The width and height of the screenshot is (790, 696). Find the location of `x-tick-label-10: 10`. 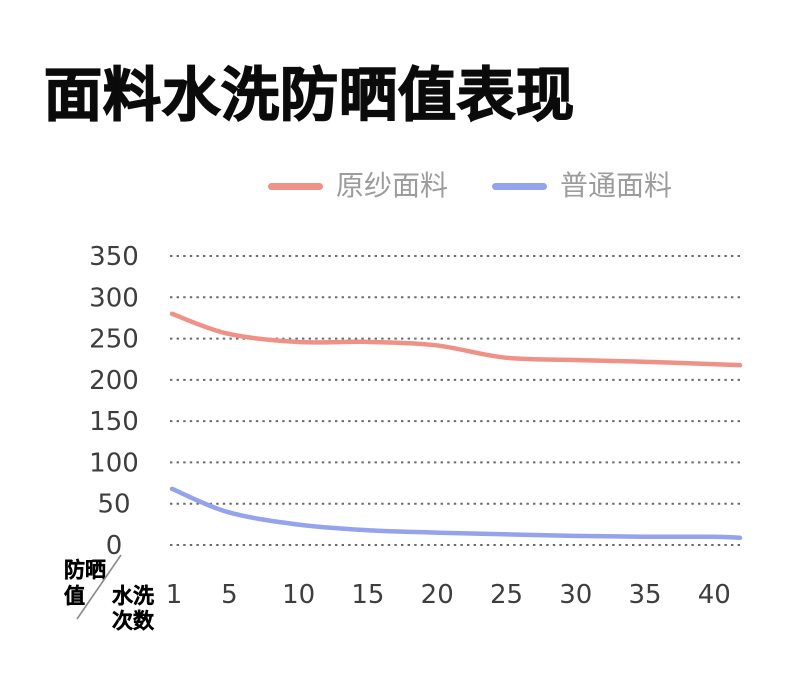

x-tick-label-10: 10 is located at coordinates (298, 595).